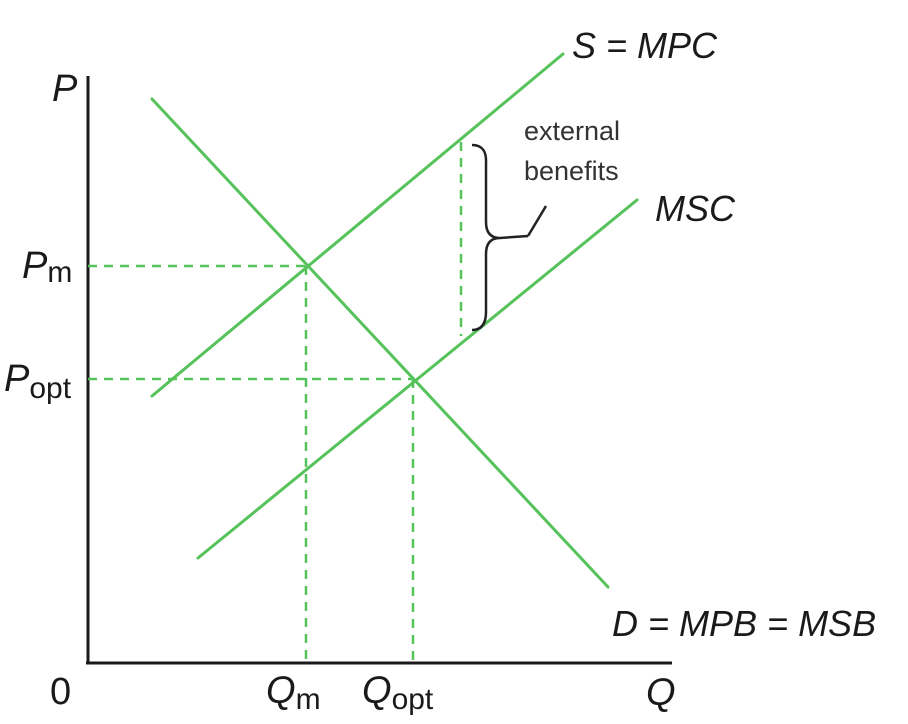  I want to click on demand-curve-label: D = MPB = MSB, so click(744, 623).